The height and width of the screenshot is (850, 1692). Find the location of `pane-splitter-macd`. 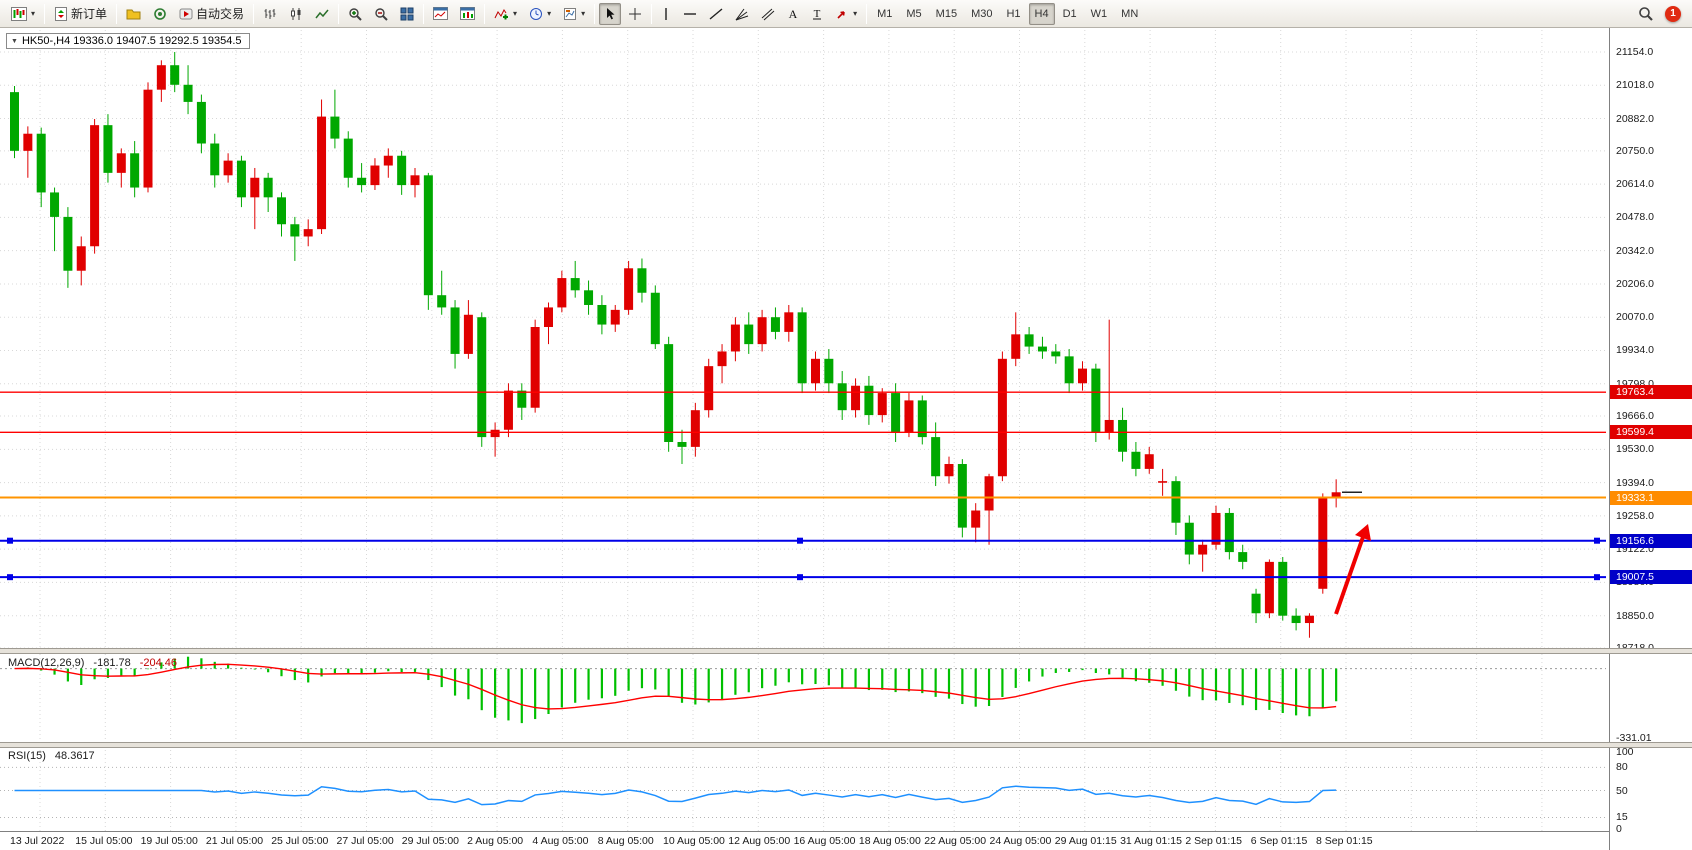

pane-splitter-macd is located at coordinates (846, 651).